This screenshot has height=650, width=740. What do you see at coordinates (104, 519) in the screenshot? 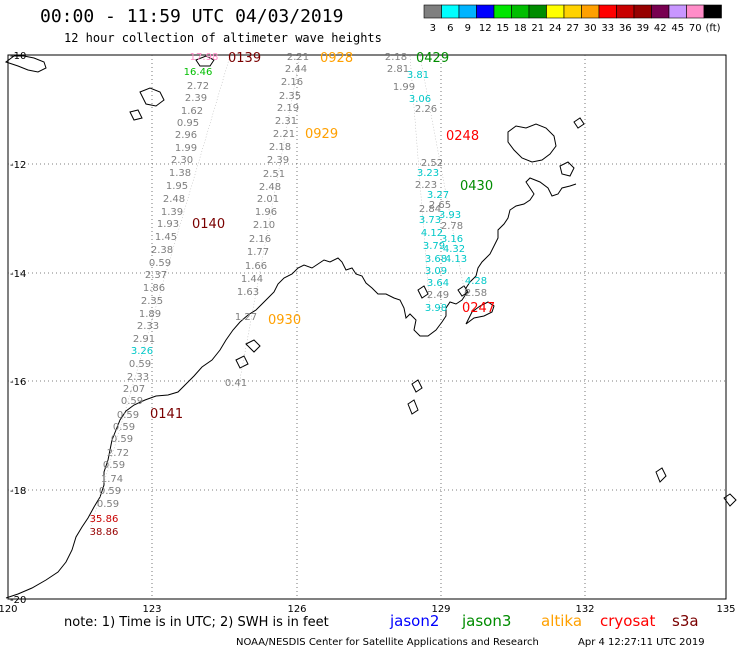
I see `swh-value-label: 35.86` at bounding box center [104, 519].